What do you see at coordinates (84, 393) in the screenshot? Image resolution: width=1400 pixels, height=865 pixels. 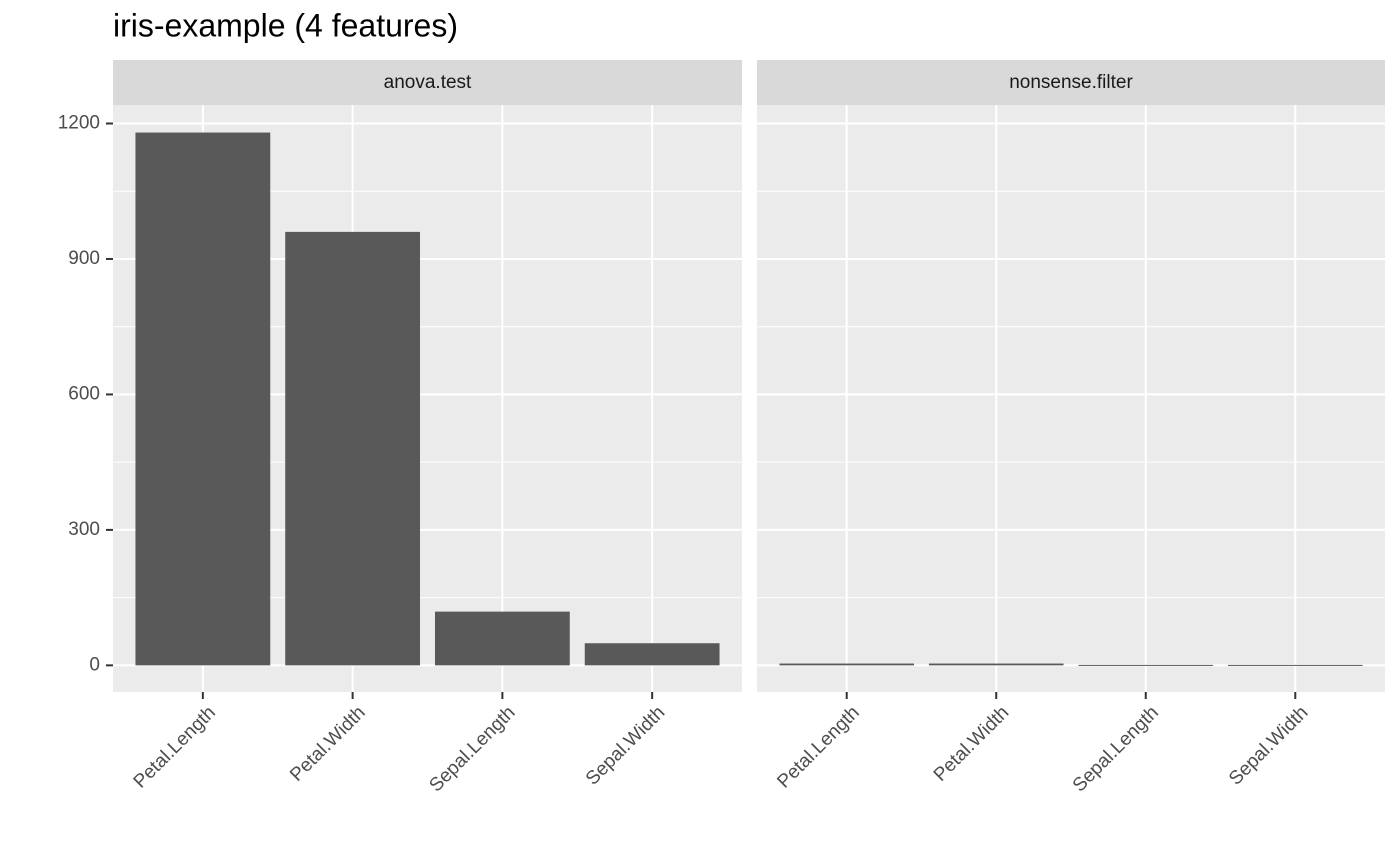 I see `y-tick-label: 600` at bounding box center [84, 393].